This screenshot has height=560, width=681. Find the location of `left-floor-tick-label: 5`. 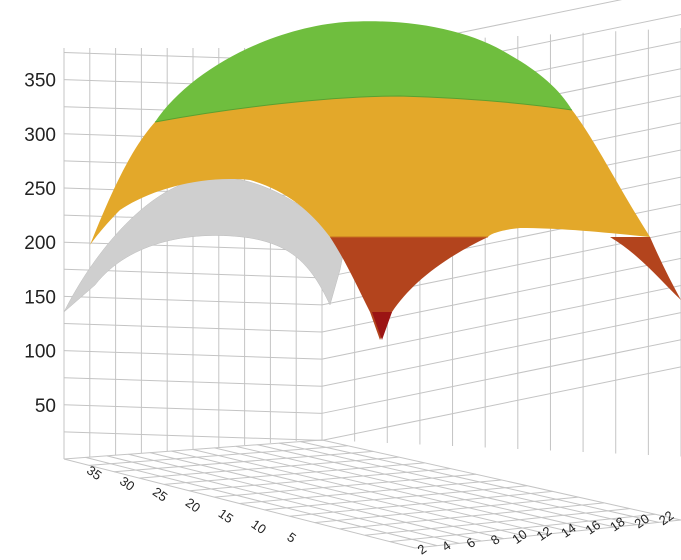

left-floor-tick-label: 5 is located at coordinates (291, 537).